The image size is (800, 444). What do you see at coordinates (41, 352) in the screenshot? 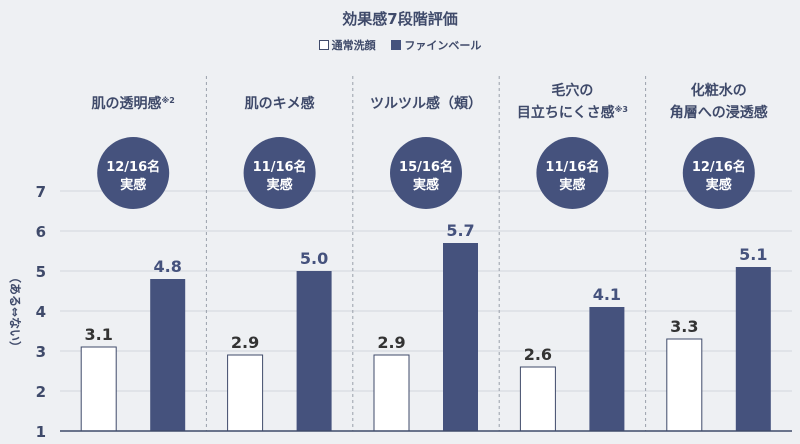
I see `y-tick-label-3: 3` at bounding box center [41, 352].